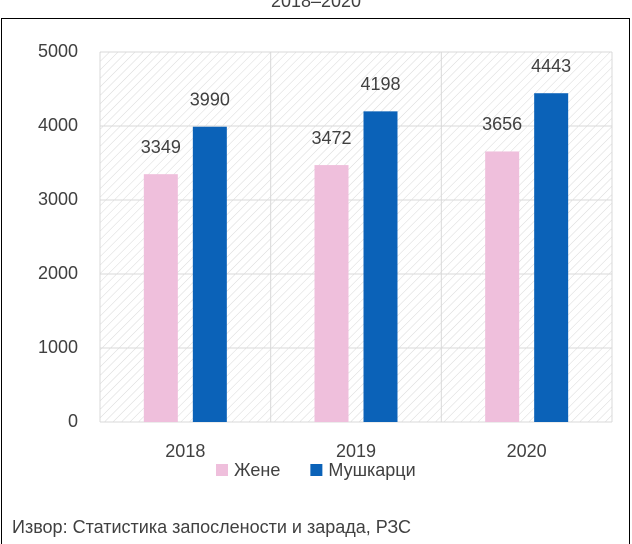 This screenshot has width=632, height=544. I want to click on y-tick-label: 0, so click(73, 421).